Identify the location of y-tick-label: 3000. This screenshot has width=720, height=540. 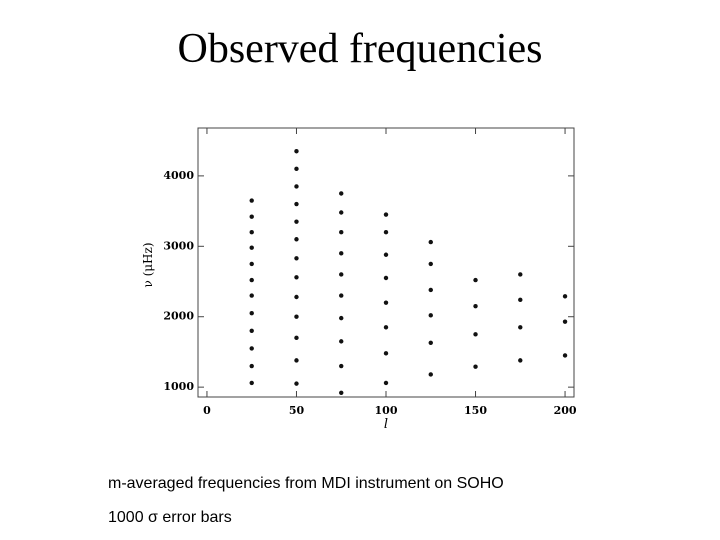
(178, 245).